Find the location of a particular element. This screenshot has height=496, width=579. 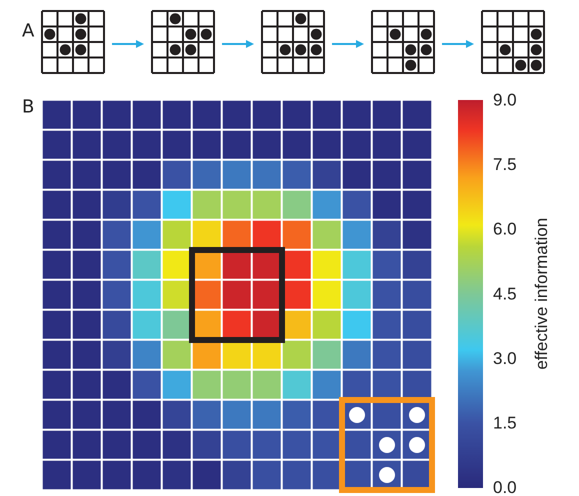

color-bar-label: 4.5 is located at coordinates (505, 294).